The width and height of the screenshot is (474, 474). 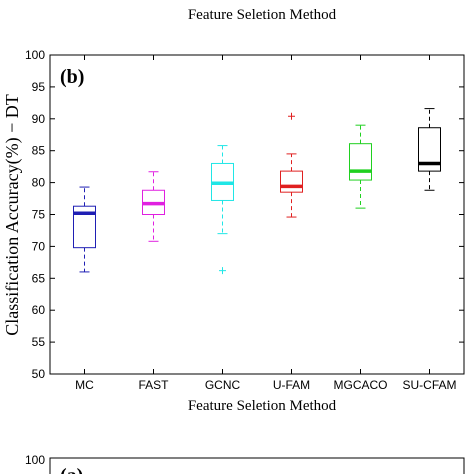 I want to click on x-tick-label: MC, so click(x=84, y=385).